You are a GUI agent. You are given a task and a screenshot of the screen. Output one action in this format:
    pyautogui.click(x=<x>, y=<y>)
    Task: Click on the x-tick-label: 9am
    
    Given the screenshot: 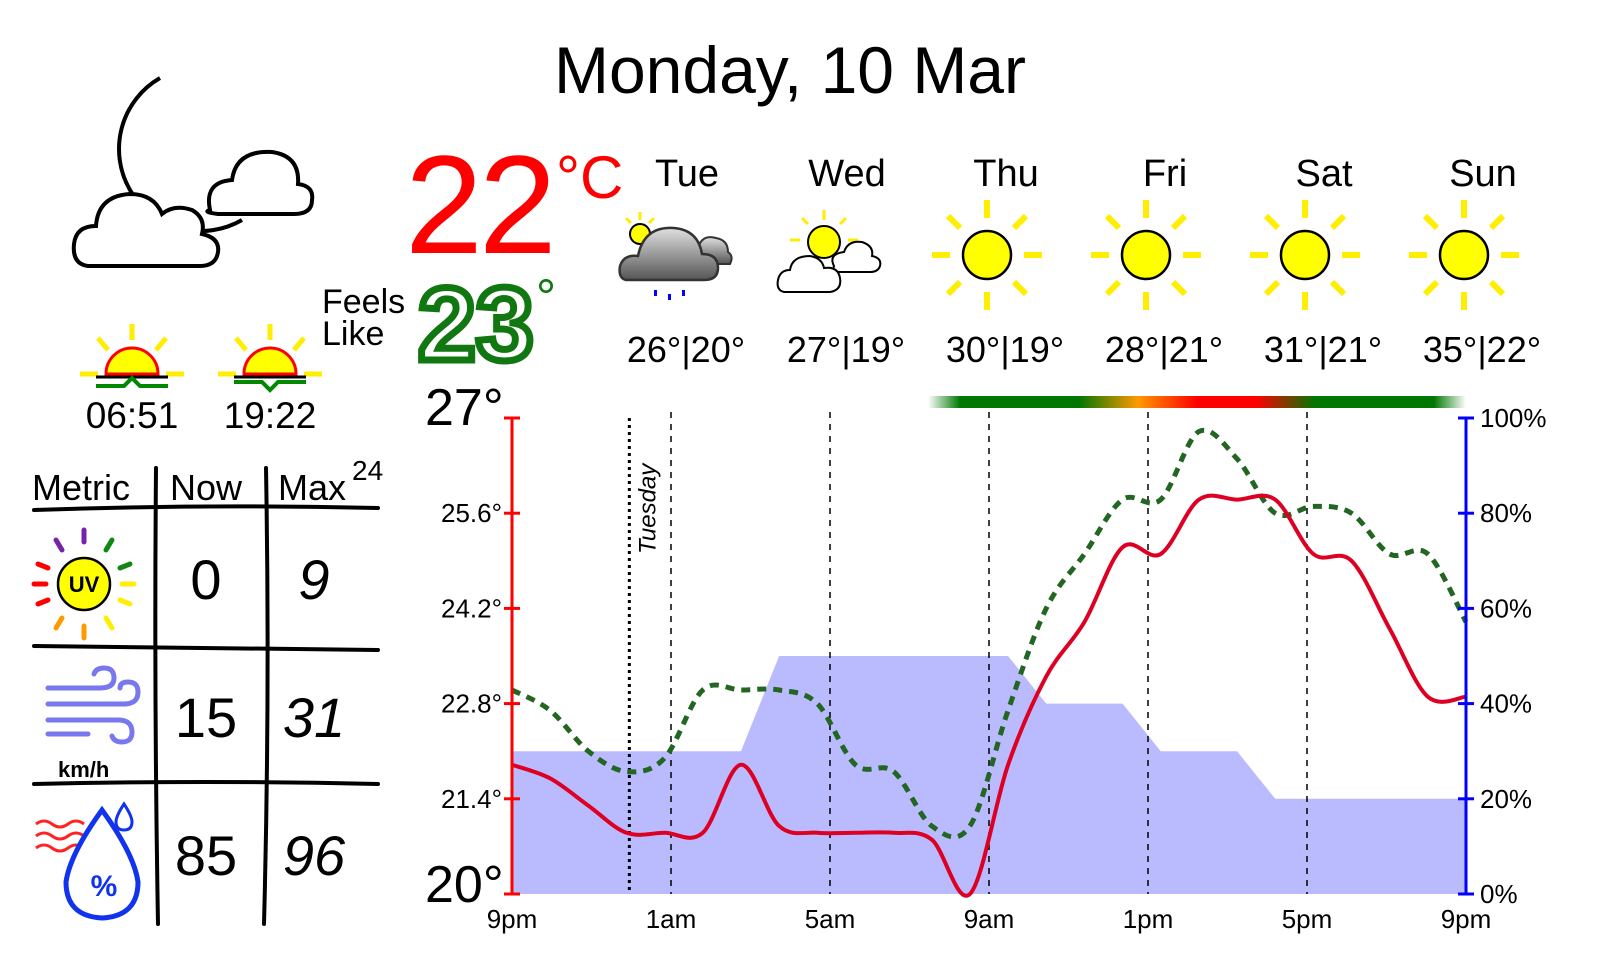 What is the action you would take?
    pyautogui.click(x=989, y=919)
    